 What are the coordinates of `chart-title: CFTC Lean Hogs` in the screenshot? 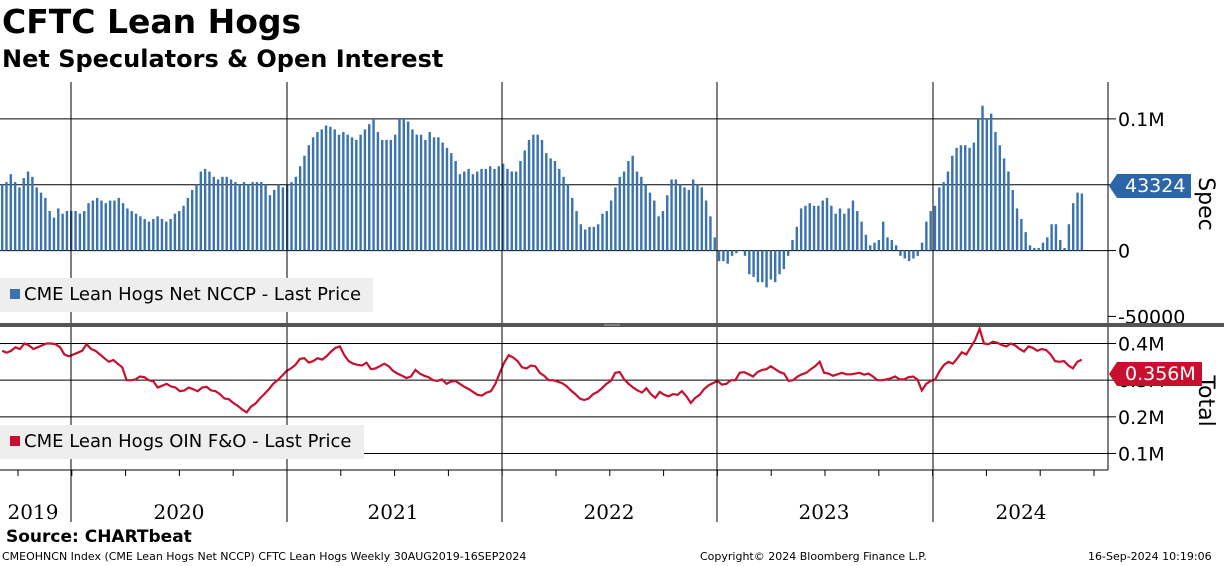 It's located at (152, 21).